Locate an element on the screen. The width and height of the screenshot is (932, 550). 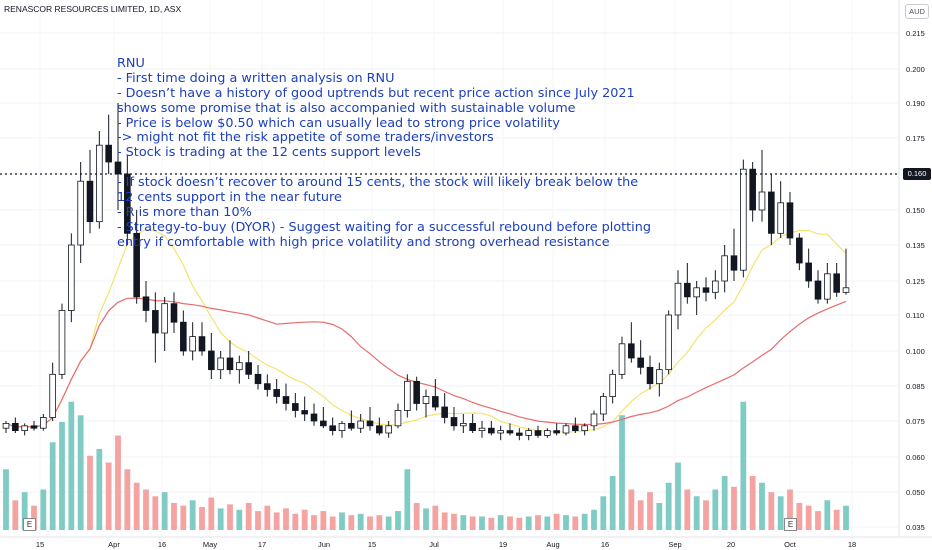
x-tick-label: Apr is located at coordinates (114, 544).